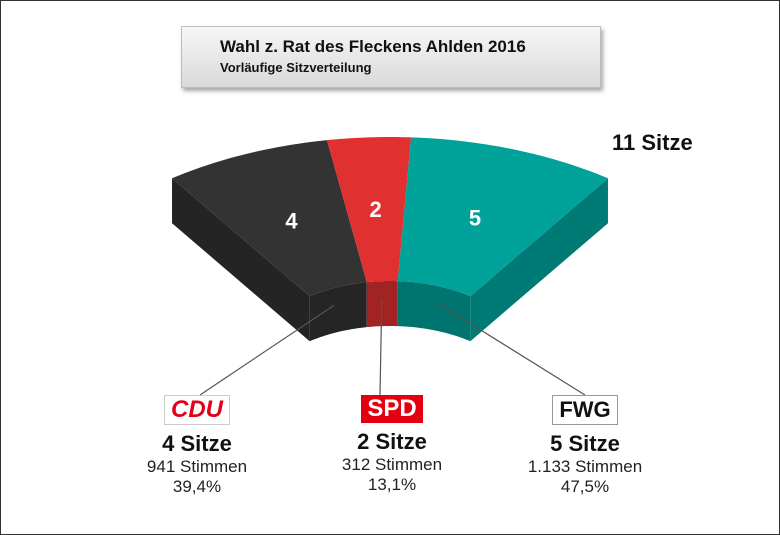 The height and width of the screenshot is (535, 780). Describe the element at coordinates (197, 410) in the screenshot. I see `cdu-logo: CDU` at that location.